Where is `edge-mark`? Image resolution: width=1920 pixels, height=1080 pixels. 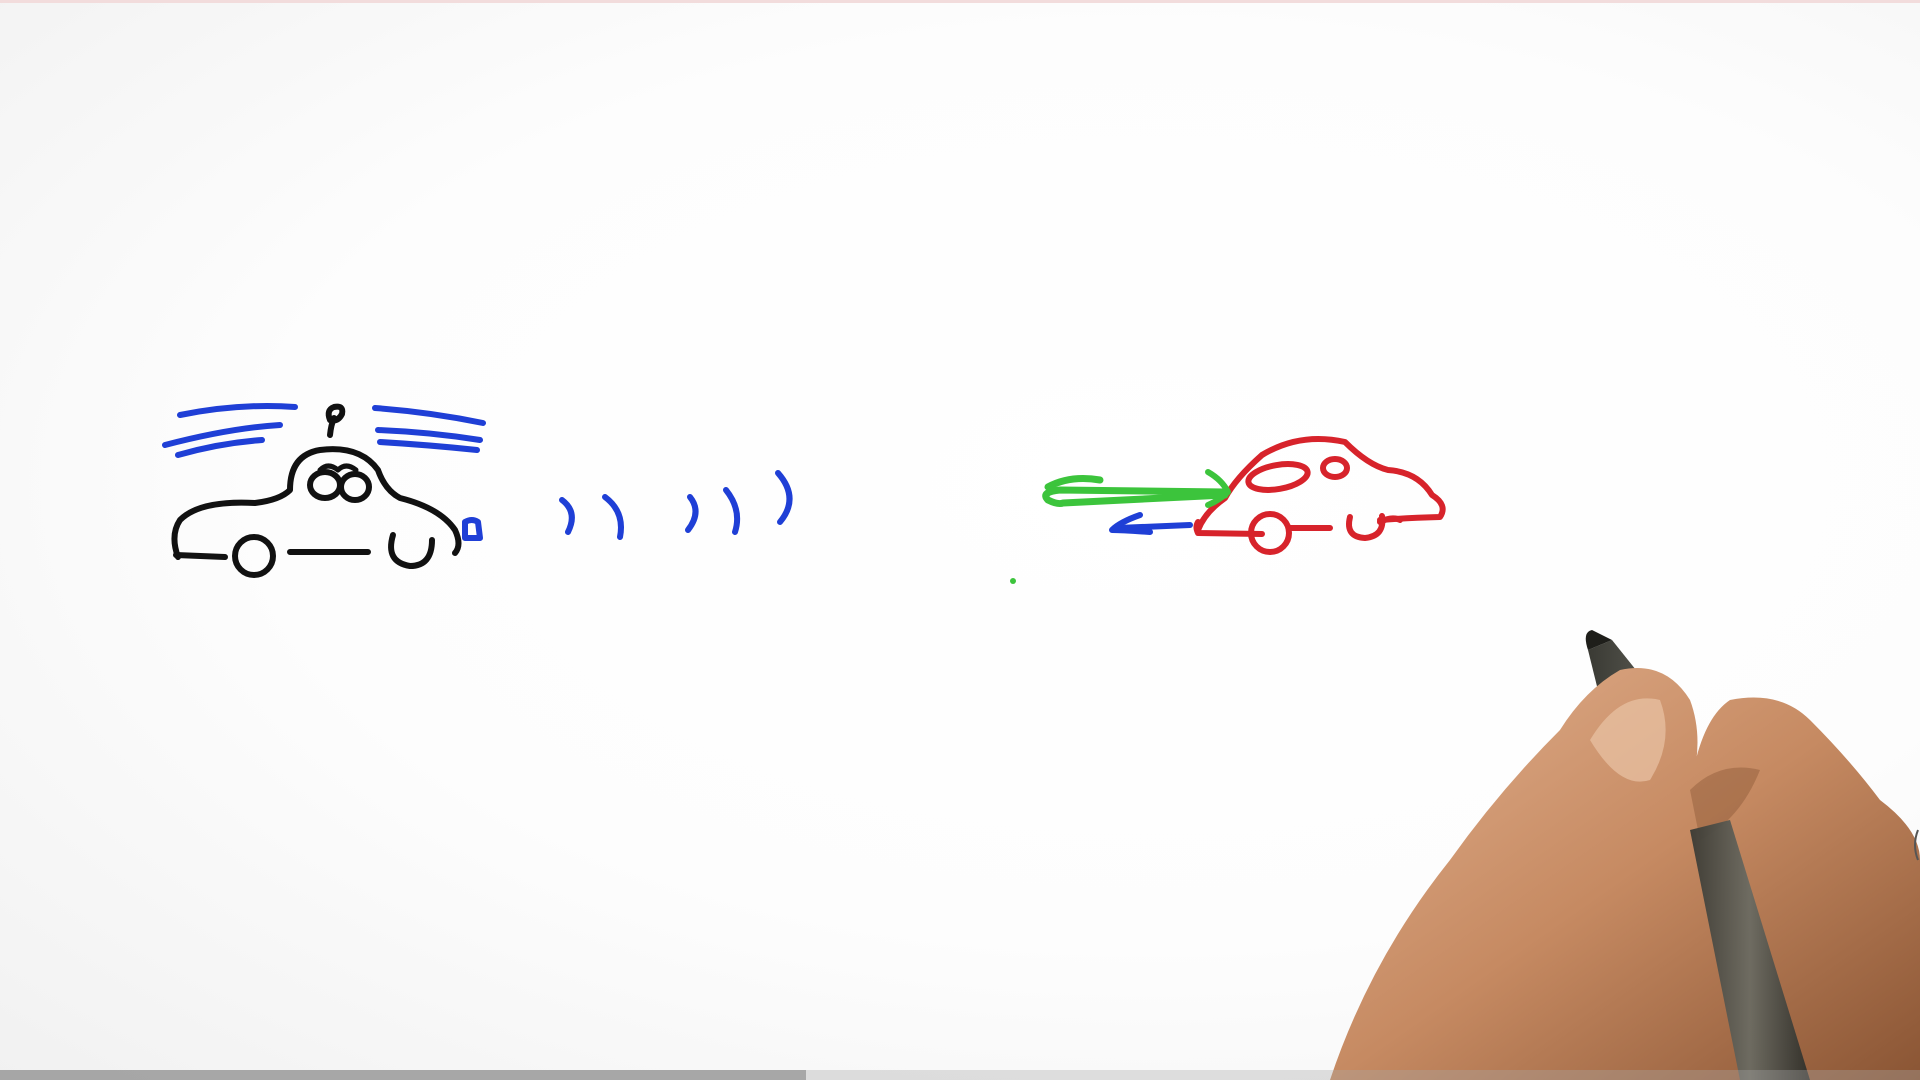
edge-mark is located at coordinates (1916, 845).